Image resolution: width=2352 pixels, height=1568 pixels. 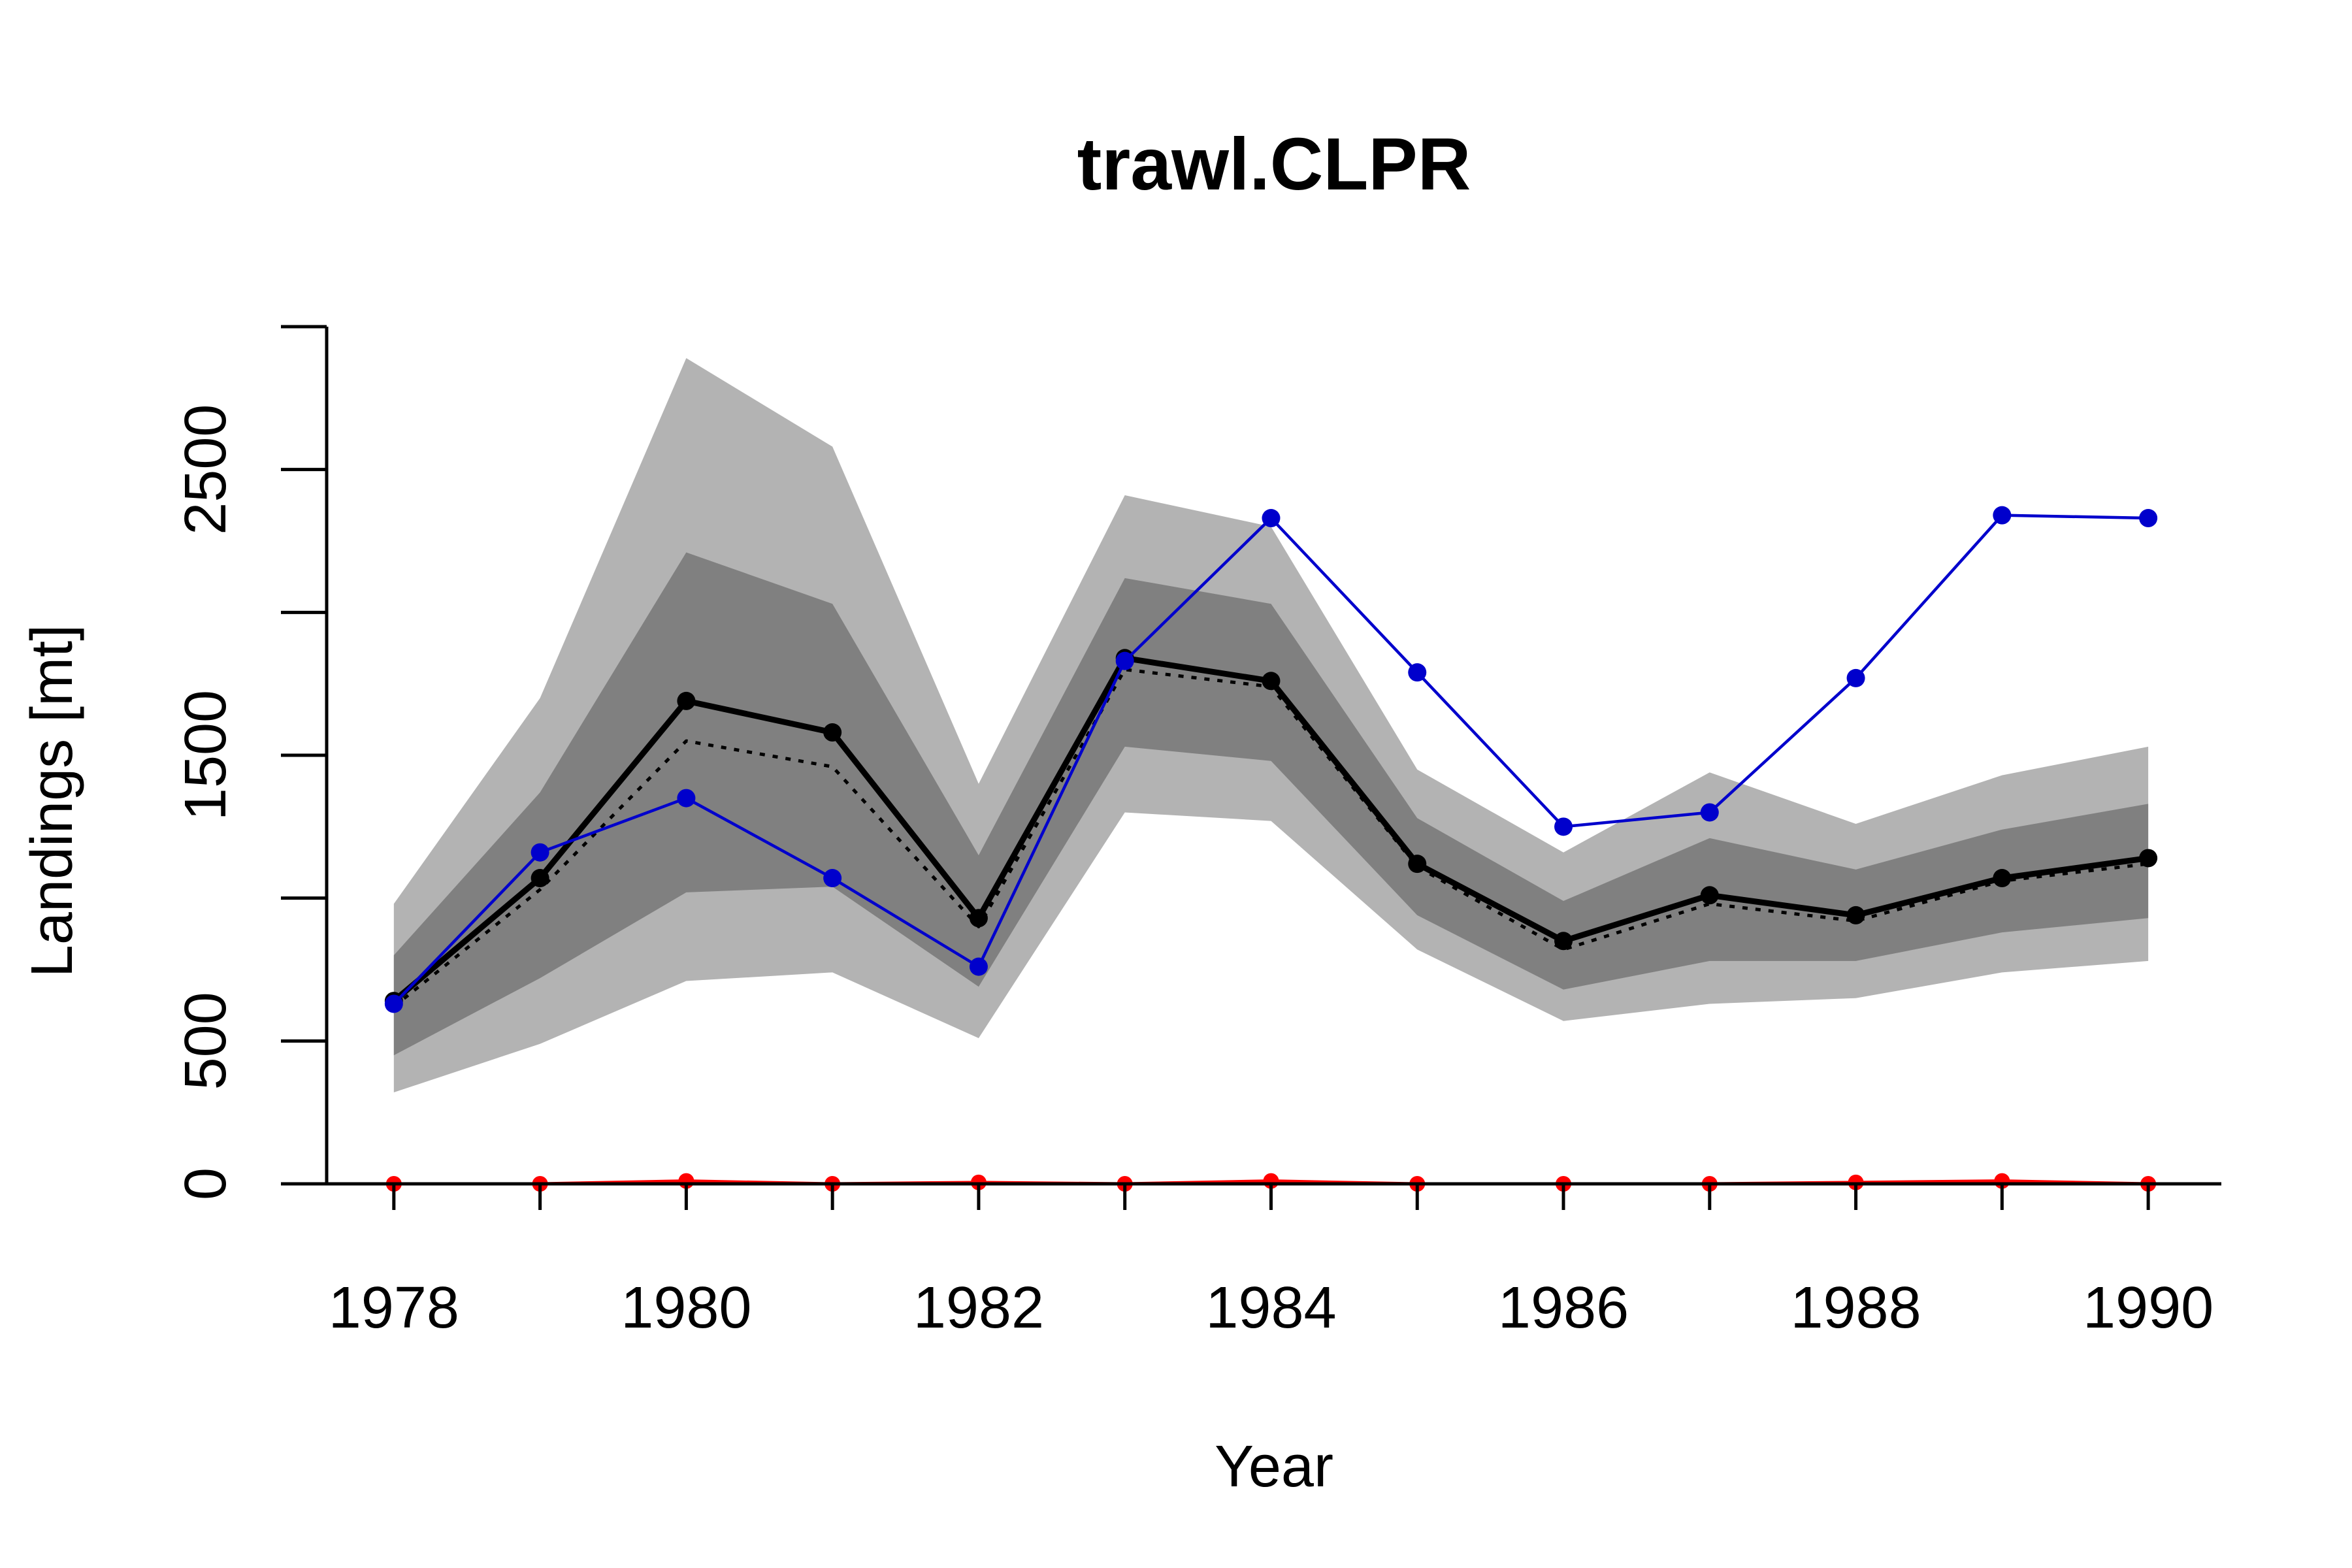 What do you see at coordinates (978, 918) in the screenshot?
I see `point-median-1982` at bounding box center [978, 918].